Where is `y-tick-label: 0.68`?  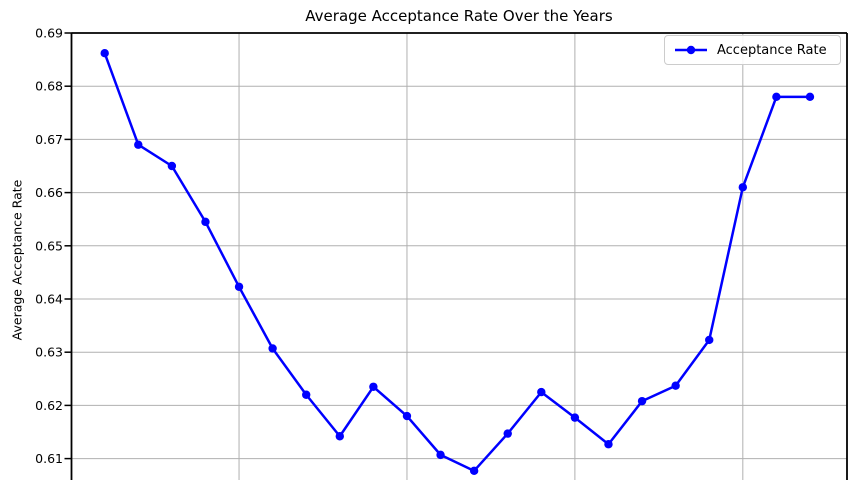
y-tick-label: 0.68 is located at coordinates (49, 86).